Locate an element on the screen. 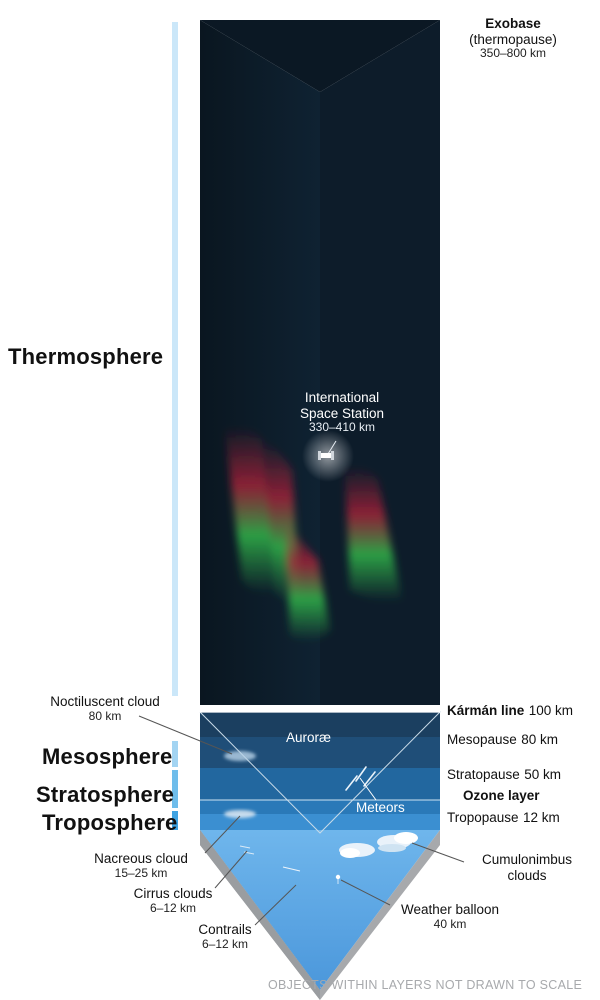  iss-line2: Space Station is located at coordinates (342, 413).